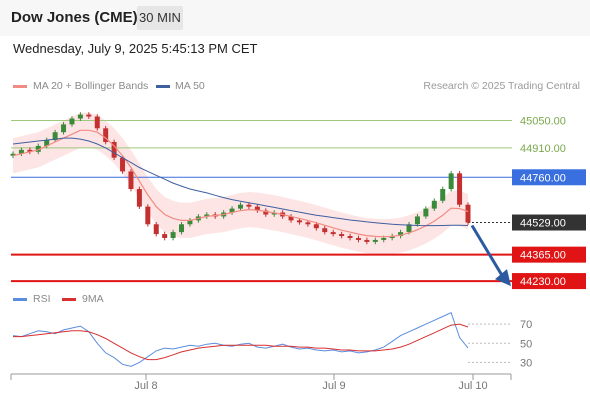 The image size is (590, 400). What do you see at coordinates (190, 86) in the screenshot?
I see `ma50-legend-label: MA 50` at bounding box center [190, 86].